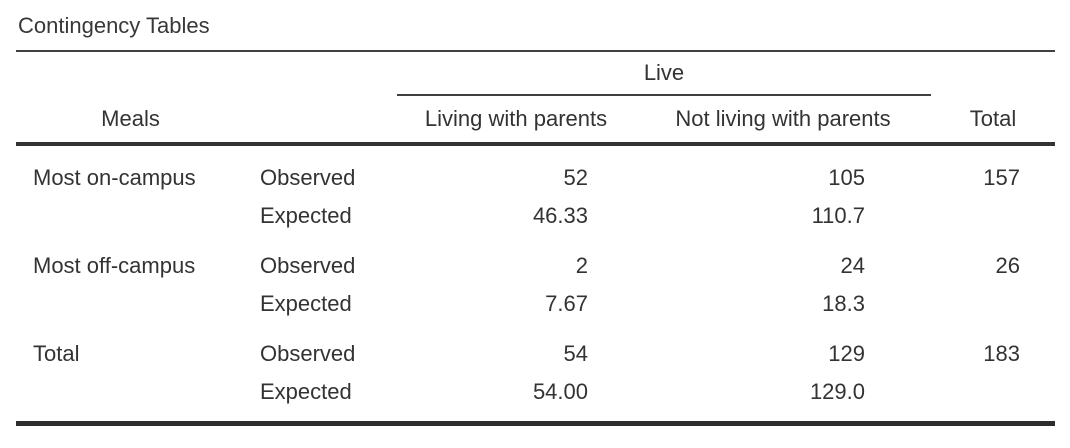  I want to click on cell-value: 26, so click(1007, 265).